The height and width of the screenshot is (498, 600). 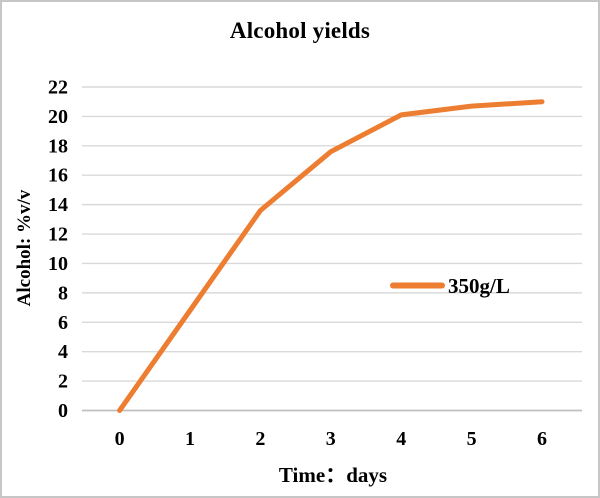 I want to click on y-tick-label: 8, so click(x=63, y=293).